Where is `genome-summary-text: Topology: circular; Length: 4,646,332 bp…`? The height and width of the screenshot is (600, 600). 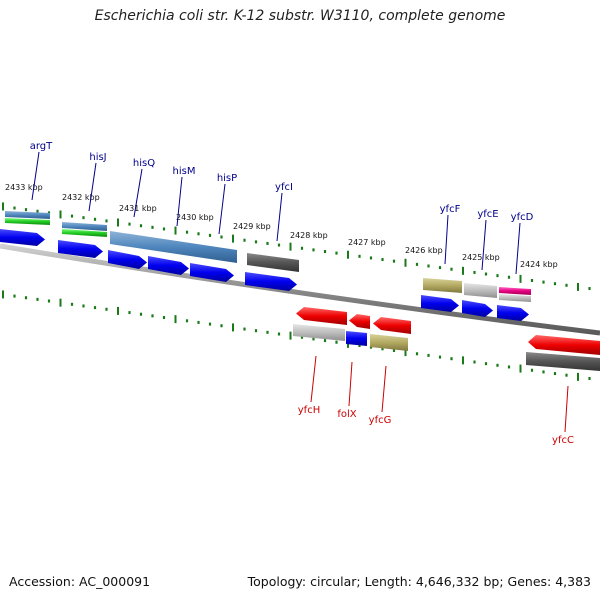
genome-summary-text: Topology: circular; Length: 4,646,332 bp… is located at coordinates (419, 581).